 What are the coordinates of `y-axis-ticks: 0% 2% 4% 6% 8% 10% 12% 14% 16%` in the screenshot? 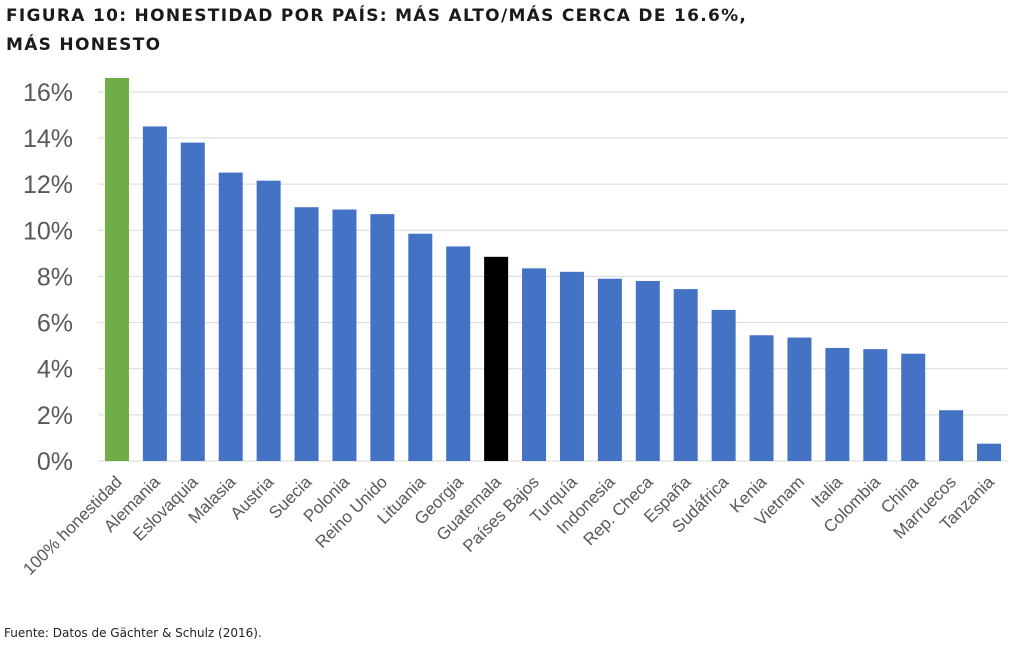 It's located at (48, 277).